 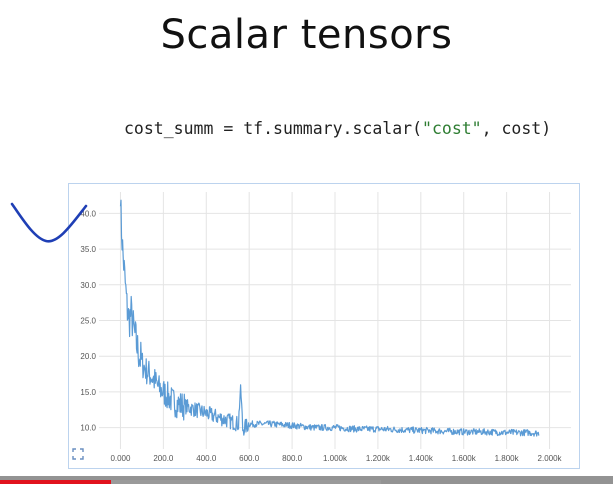 I want to click on code-suffix: , cost), so click(x=516, y=128).